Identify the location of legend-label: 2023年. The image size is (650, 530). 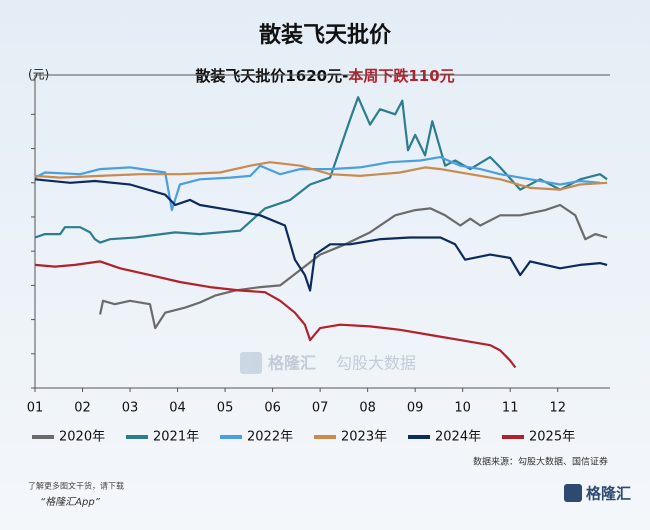
(364, 437).